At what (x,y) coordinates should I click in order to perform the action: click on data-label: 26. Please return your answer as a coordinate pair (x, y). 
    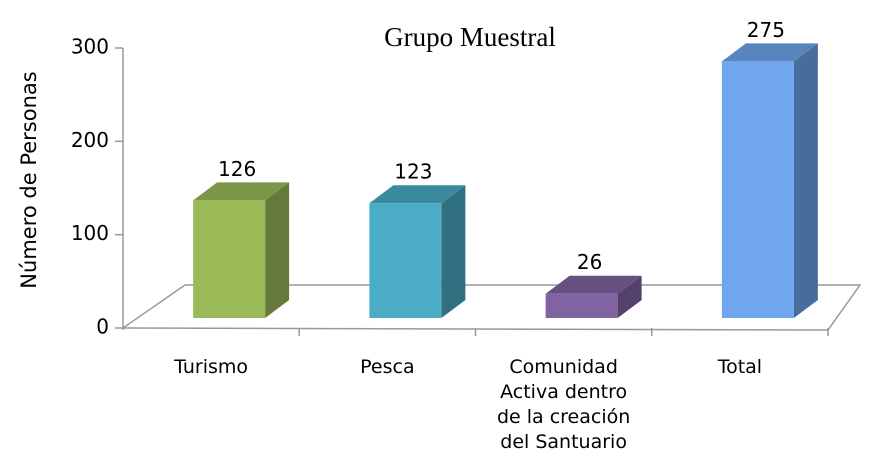
    Looking at the image, I should click on (589, 262).